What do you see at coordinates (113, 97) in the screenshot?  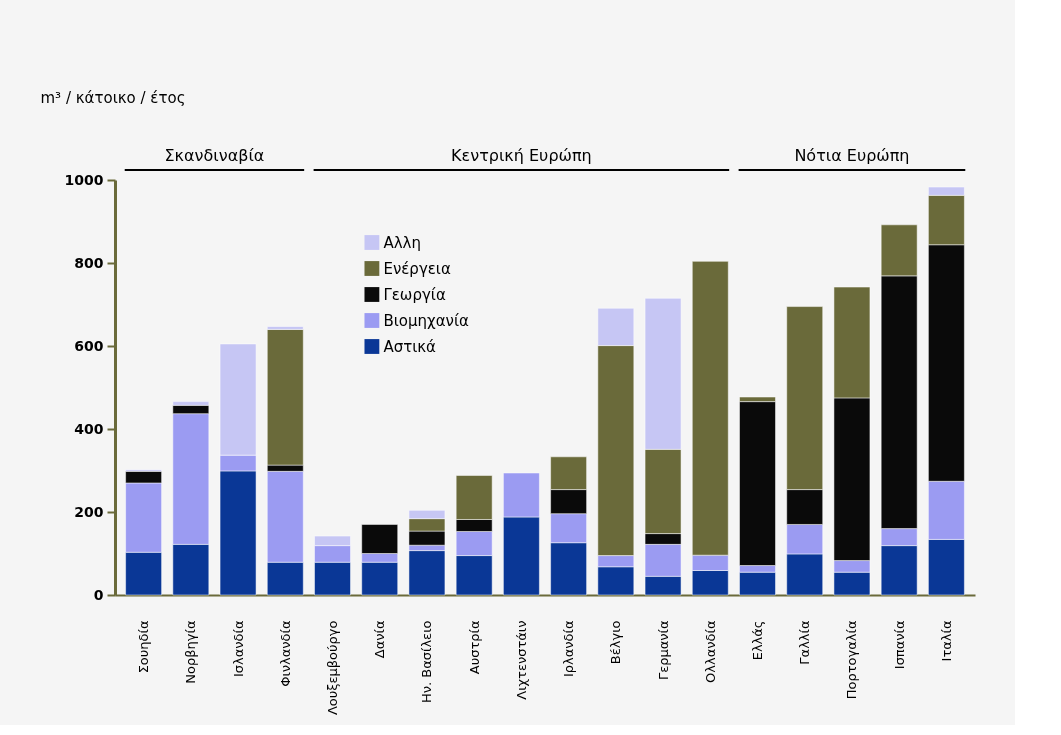 I see `y-axis-title: m³ / κάτοικο / έτος` at bounding box center [113, 97].